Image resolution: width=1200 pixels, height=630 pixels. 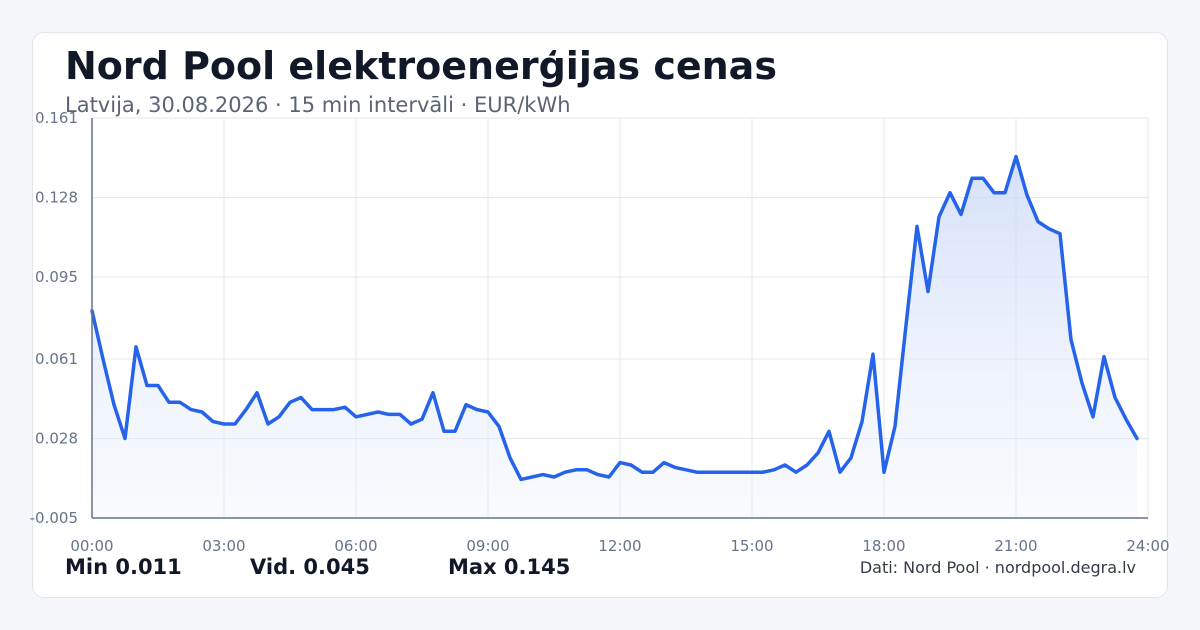 What do you see at coordinates (487, 546) in the screenshot?
I see `x-tick-label: 09:00` at bounding box center [487, 546].